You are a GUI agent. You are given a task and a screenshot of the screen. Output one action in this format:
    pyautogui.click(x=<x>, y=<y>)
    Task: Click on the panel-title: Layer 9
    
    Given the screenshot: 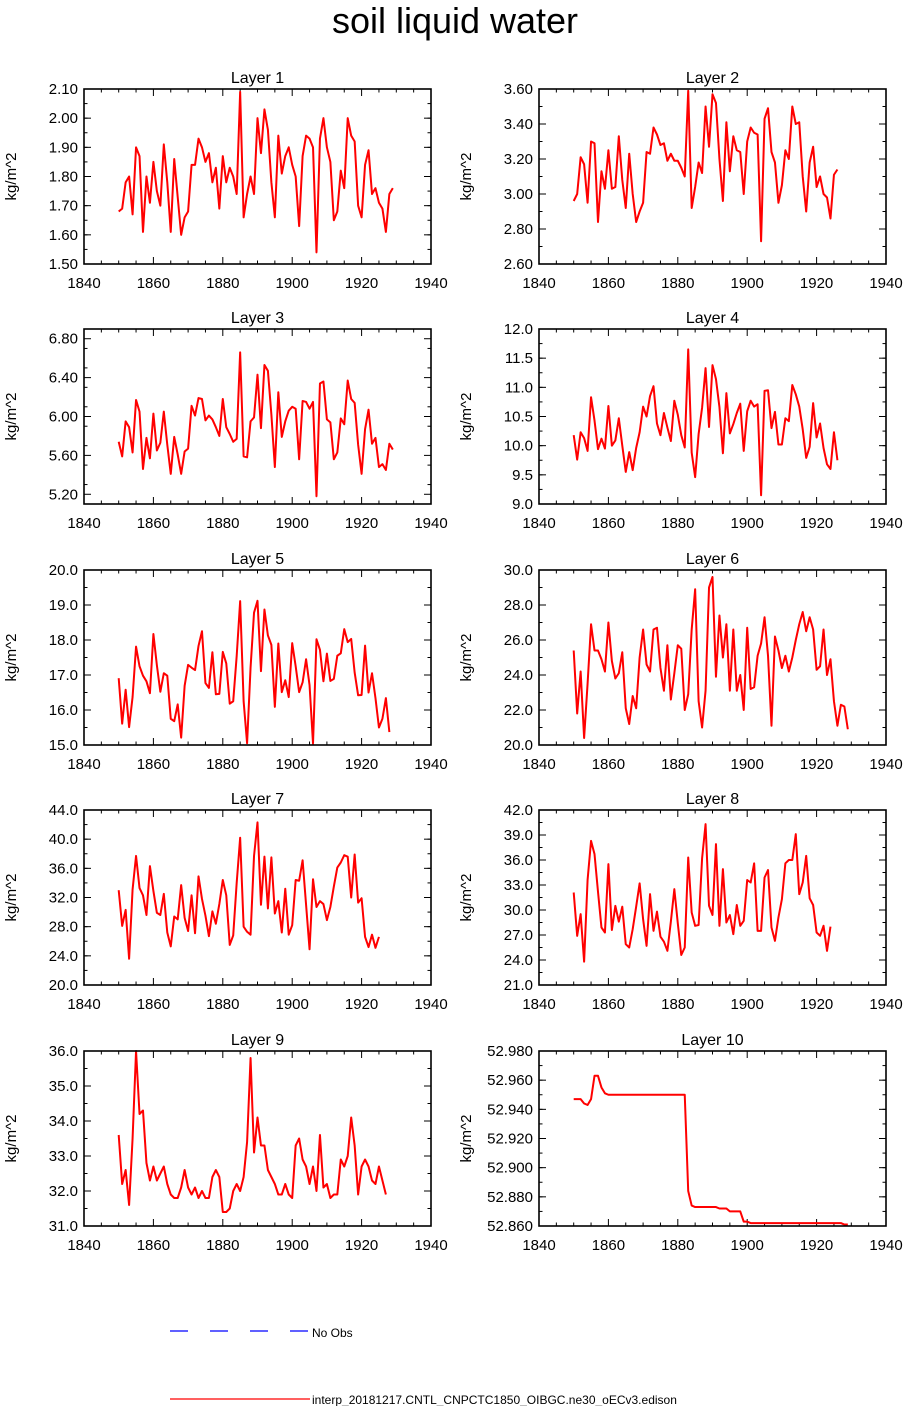 What is the action you would take?
    pyautogui.click(x=257, y=1040)
    